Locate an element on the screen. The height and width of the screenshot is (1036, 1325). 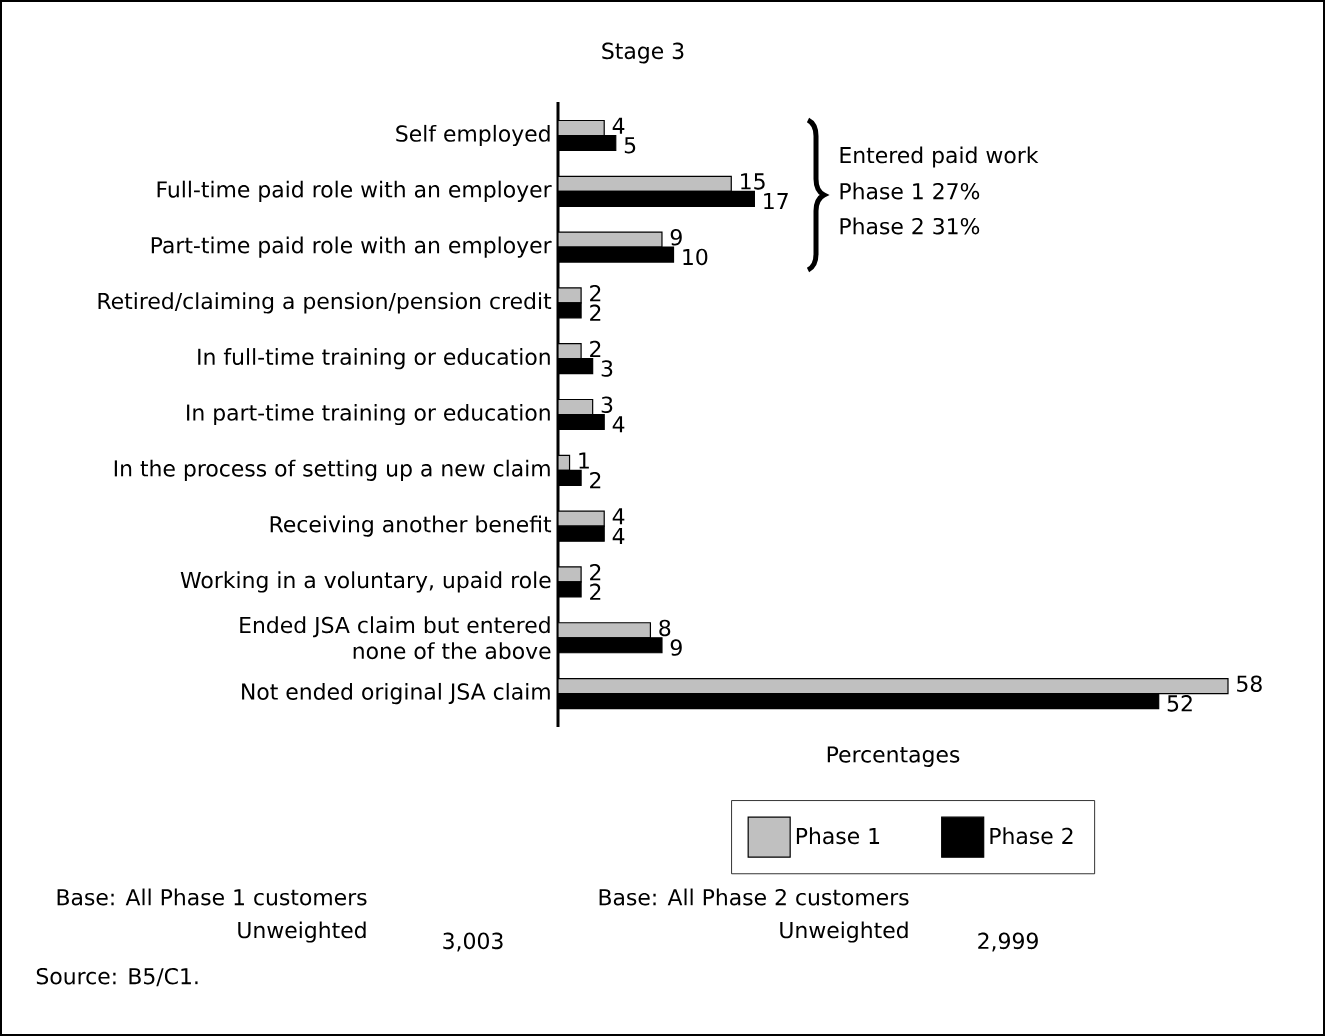
x-axis-title: Percentages is located at coordinates (893, 756).